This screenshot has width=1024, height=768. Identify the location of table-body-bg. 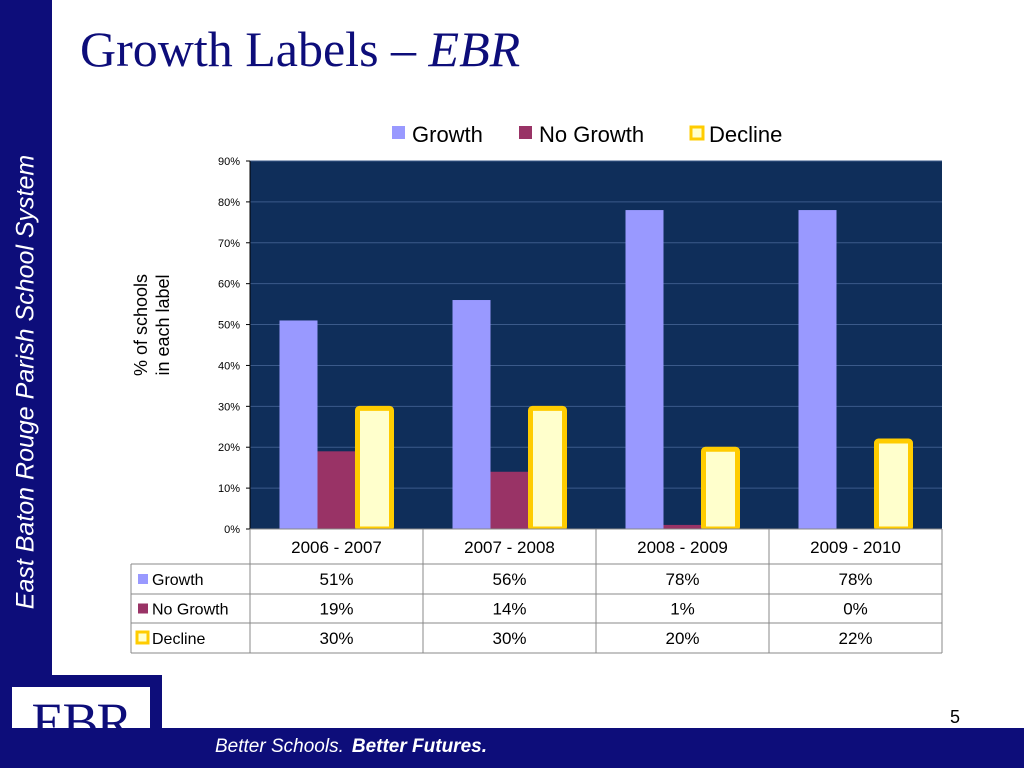
(536, 608).